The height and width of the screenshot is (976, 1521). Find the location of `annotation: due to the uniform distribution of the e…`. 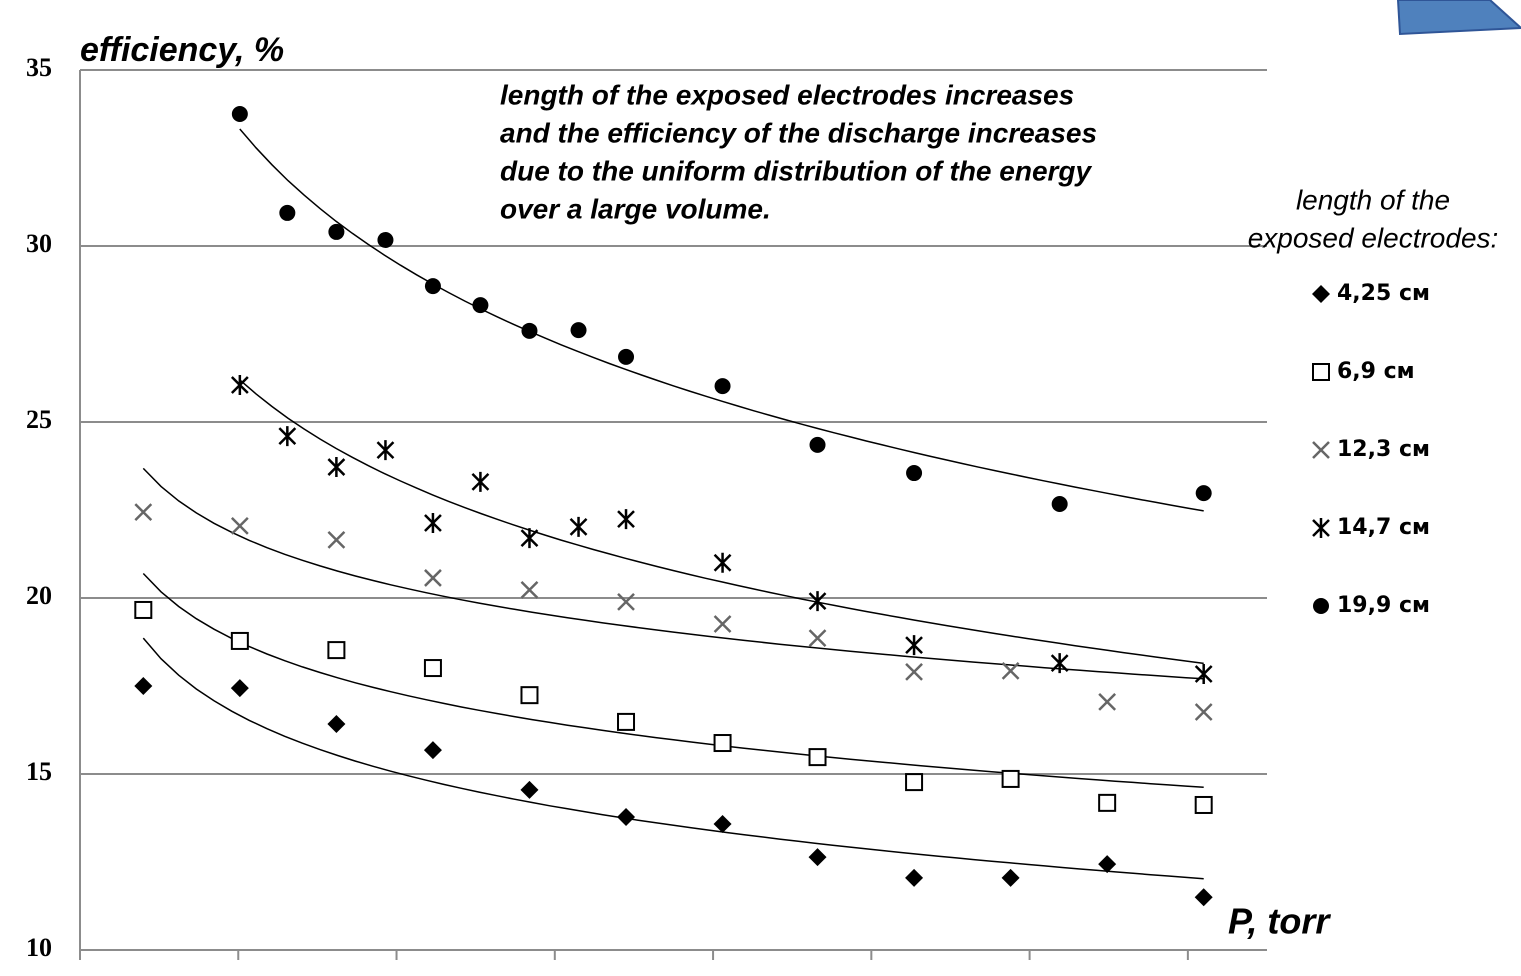

annotation: due to the uniform distribution of the e… is located at coordinates (796, 170).